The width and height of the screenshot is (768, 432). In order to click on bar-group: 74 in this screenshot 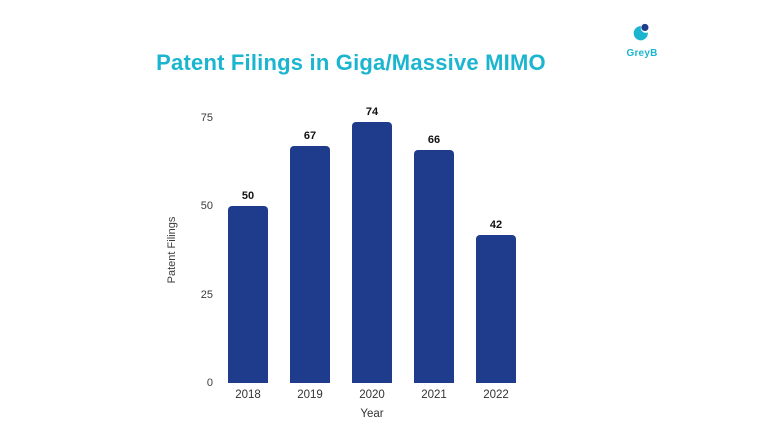, I will do `click(372, 241)`.